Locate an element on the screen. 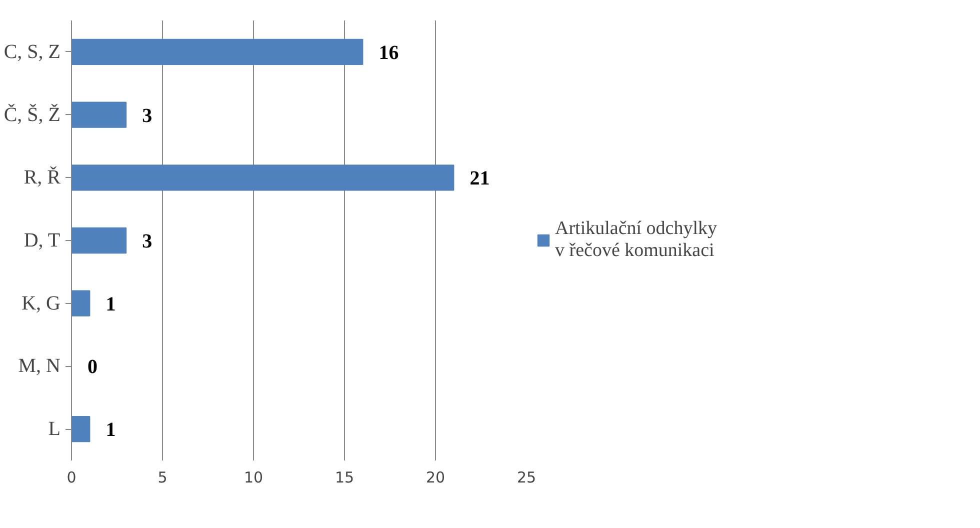 The height and width of the screenshot is (528, 980). x-tick-label: 0 is located at coordinates (71, 477).